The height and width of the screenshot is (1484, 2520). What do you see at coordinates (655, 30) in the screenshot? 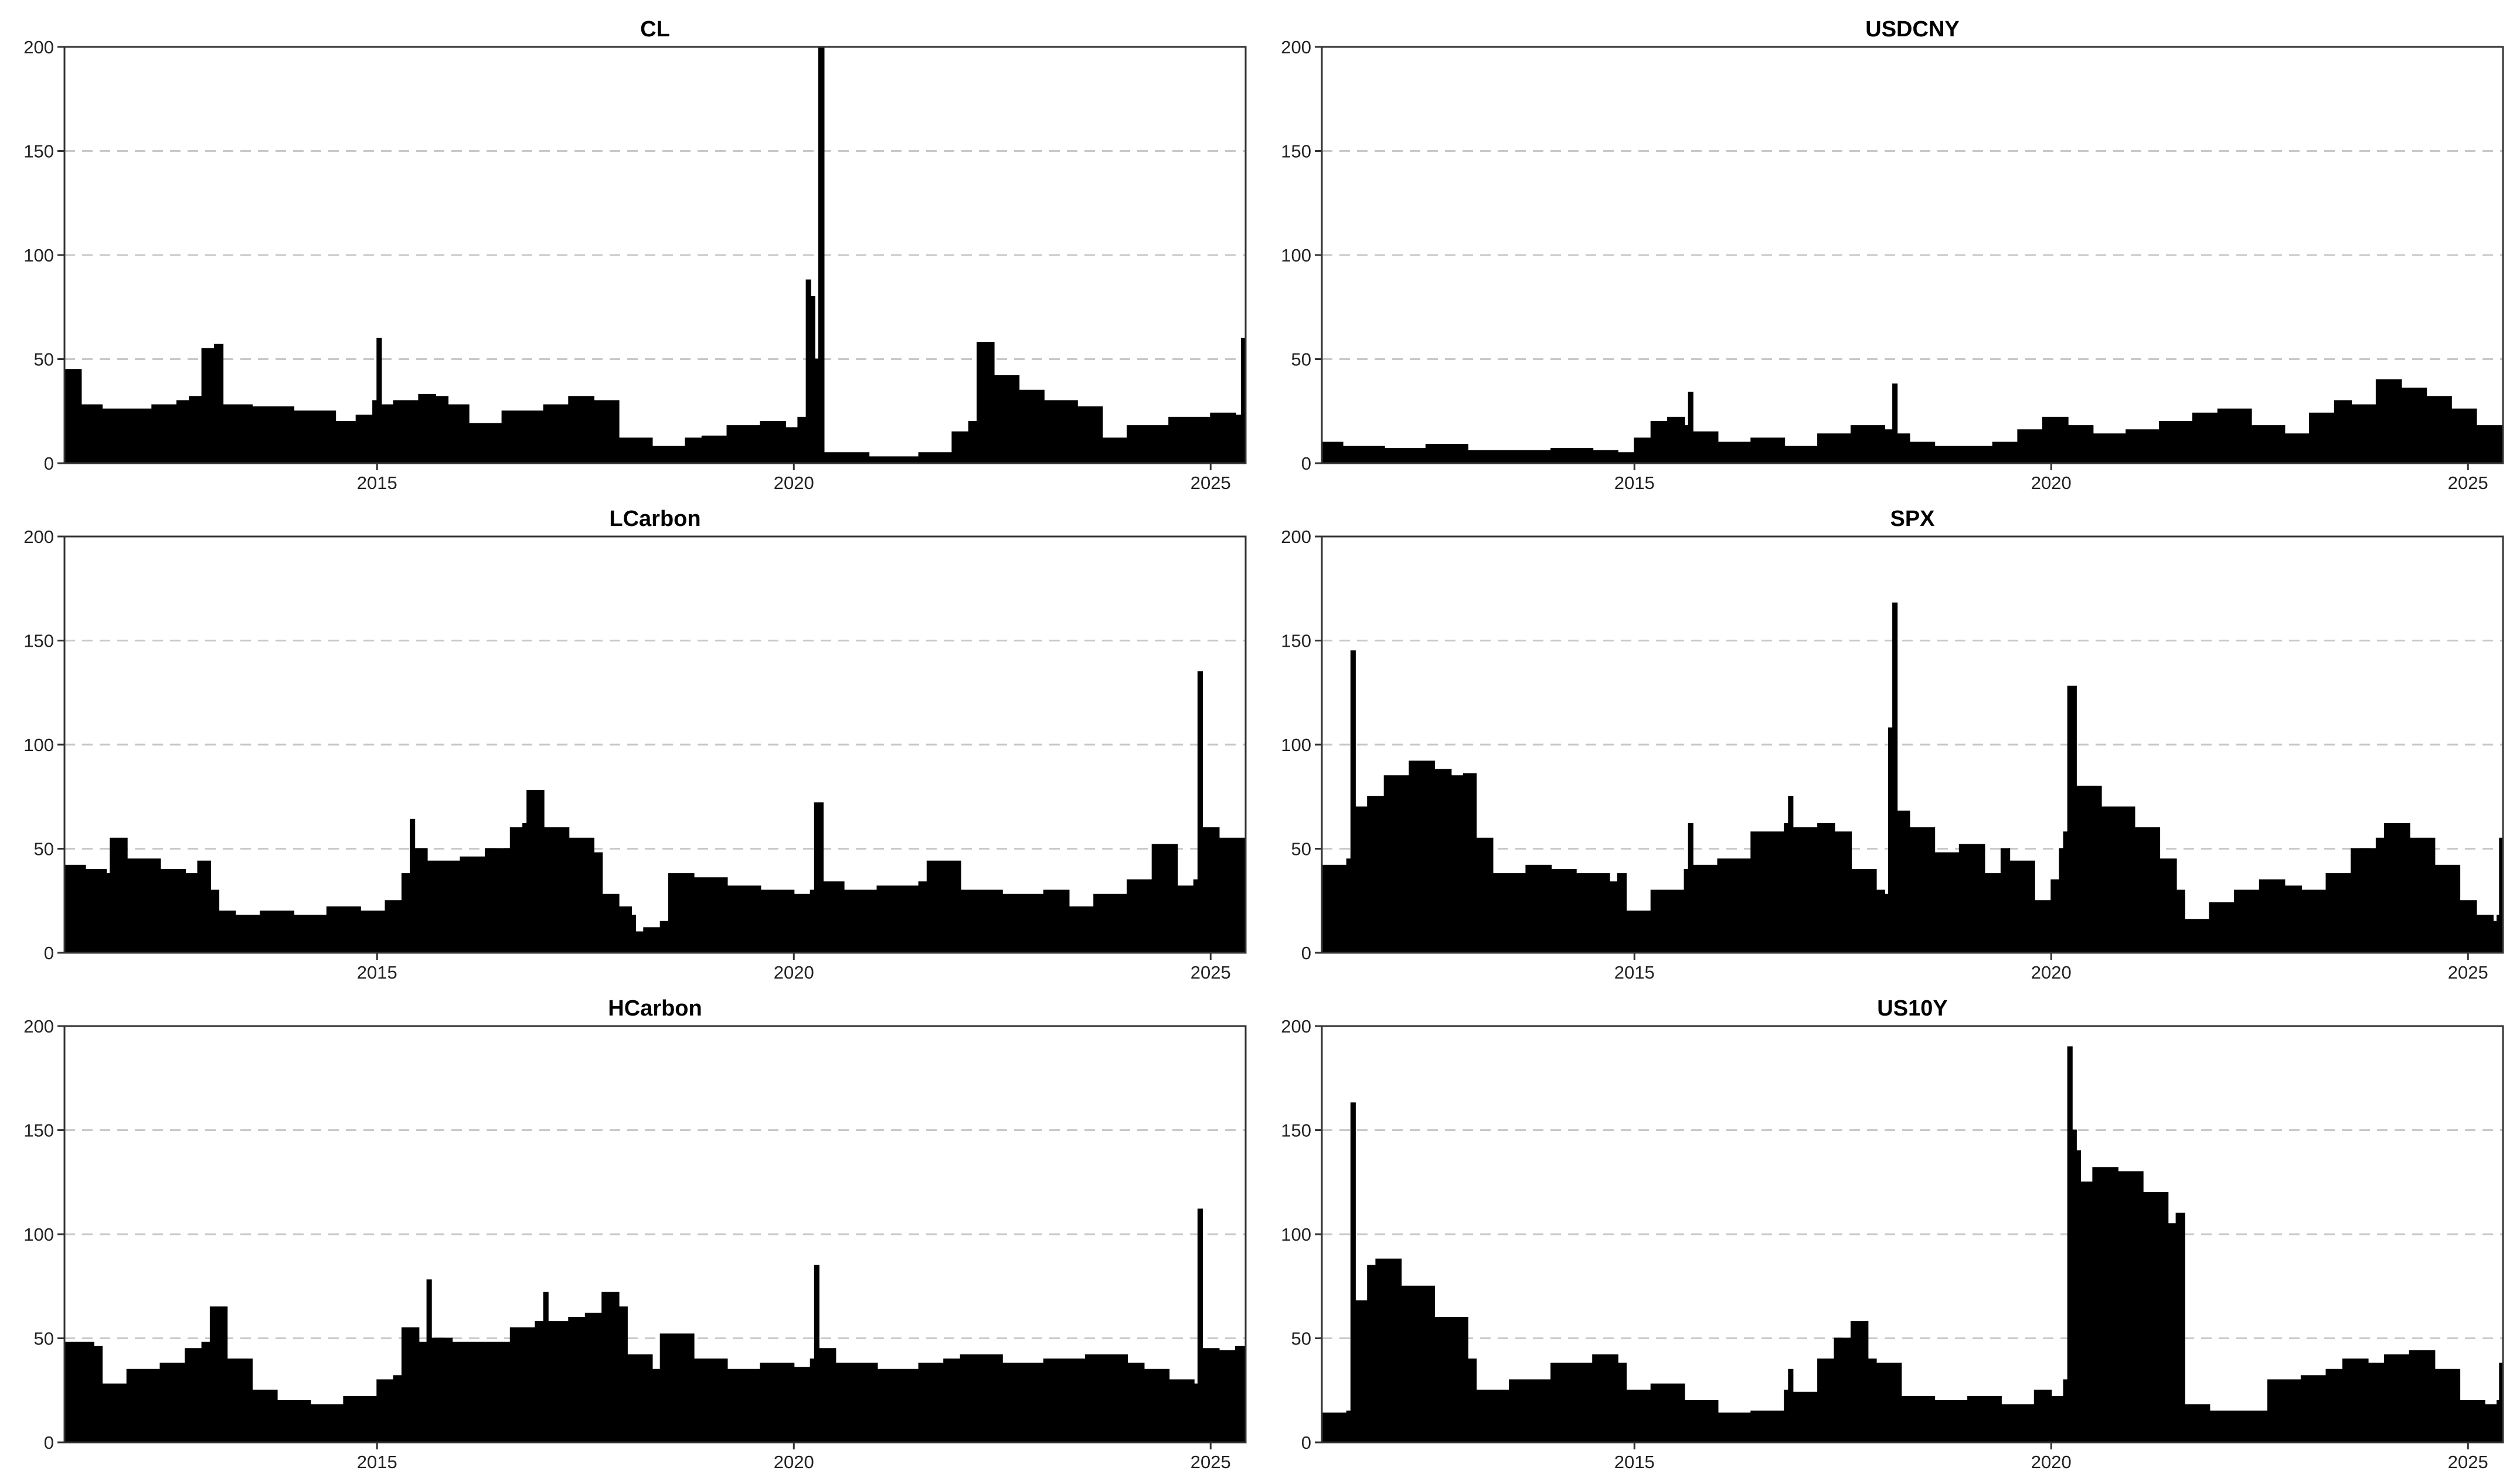
I see `panel-title: CL` at bounding box center [655, 30].